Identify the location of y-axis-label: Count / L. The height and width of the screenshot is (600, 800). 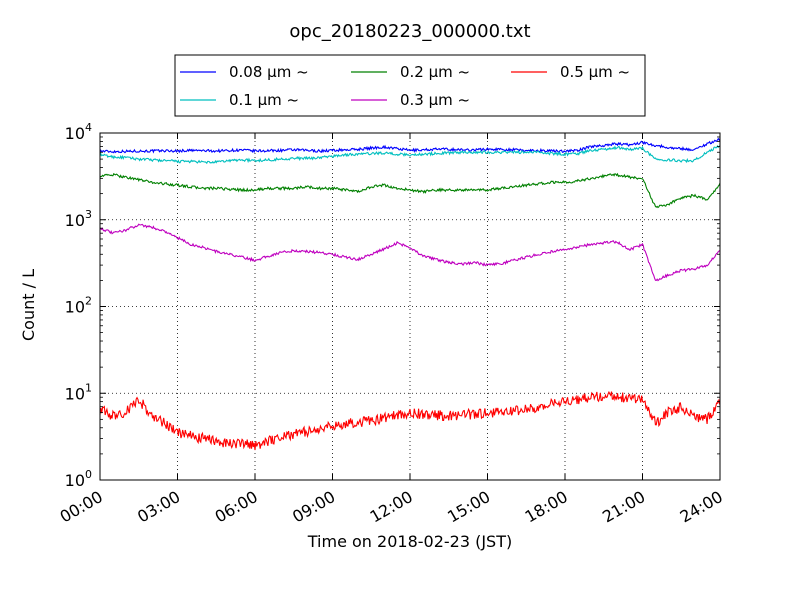
(28, 305).